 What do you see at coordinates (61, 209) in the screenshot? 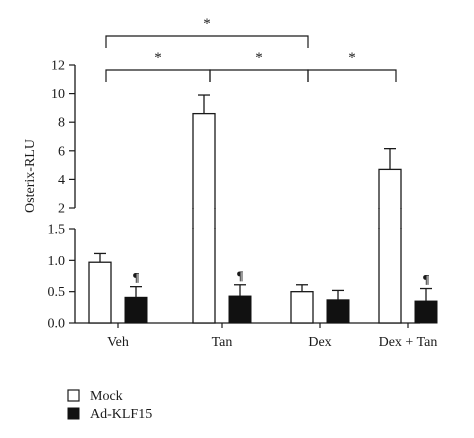
I see `y-tick-label: 2` at bounding box center [61, 209].